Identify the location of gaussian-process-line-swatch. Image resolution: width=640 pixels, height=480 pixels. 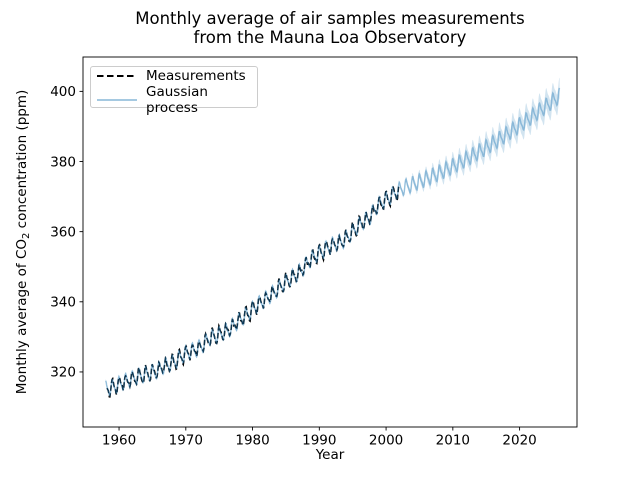
(117, 100).